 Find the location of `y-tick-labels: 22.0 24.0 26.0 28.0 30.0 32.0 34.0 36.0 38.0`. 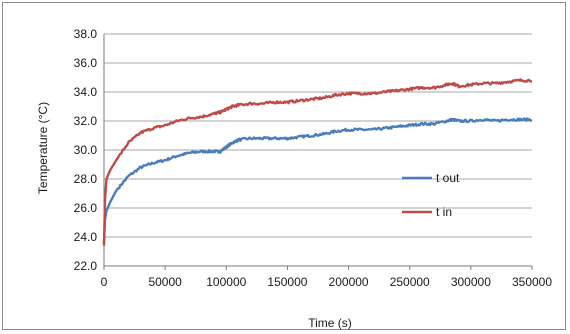

y-tick-labels: 22.0 24.0 26.0 28.0 30.0 32.0 34.0 36.0 38.0 is located at coordinates (86, 150).